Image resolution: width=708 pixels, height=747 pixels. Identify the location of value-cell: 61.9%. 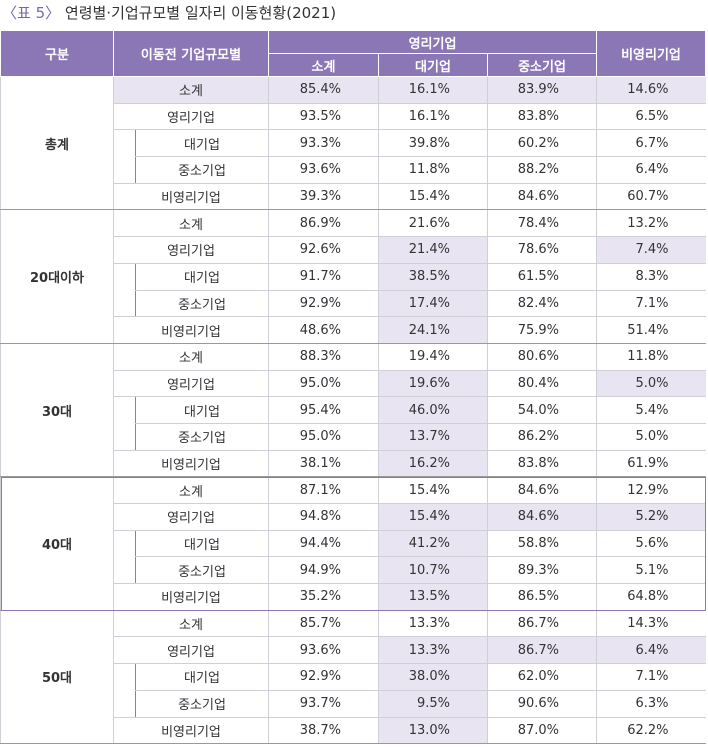
(651, 463).